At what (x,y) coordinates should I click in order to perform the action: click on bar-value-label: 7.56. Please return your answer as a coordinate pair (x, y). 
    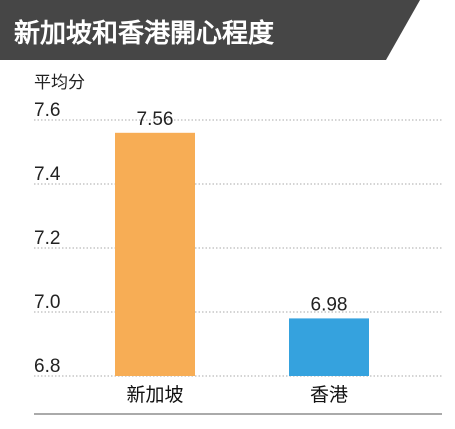
    Looking at the image, I should click on (155, 119).